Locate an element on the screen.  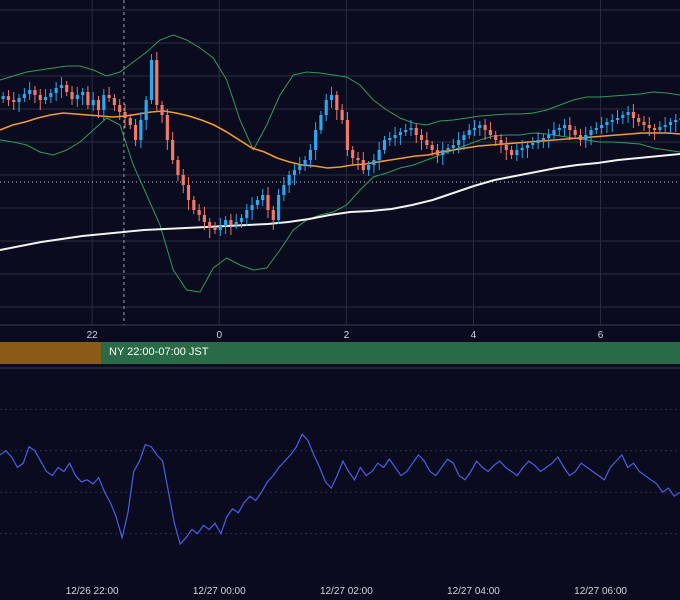
time-x-tick-label: 12/27 02:00 is located at coordinates (346, 591).